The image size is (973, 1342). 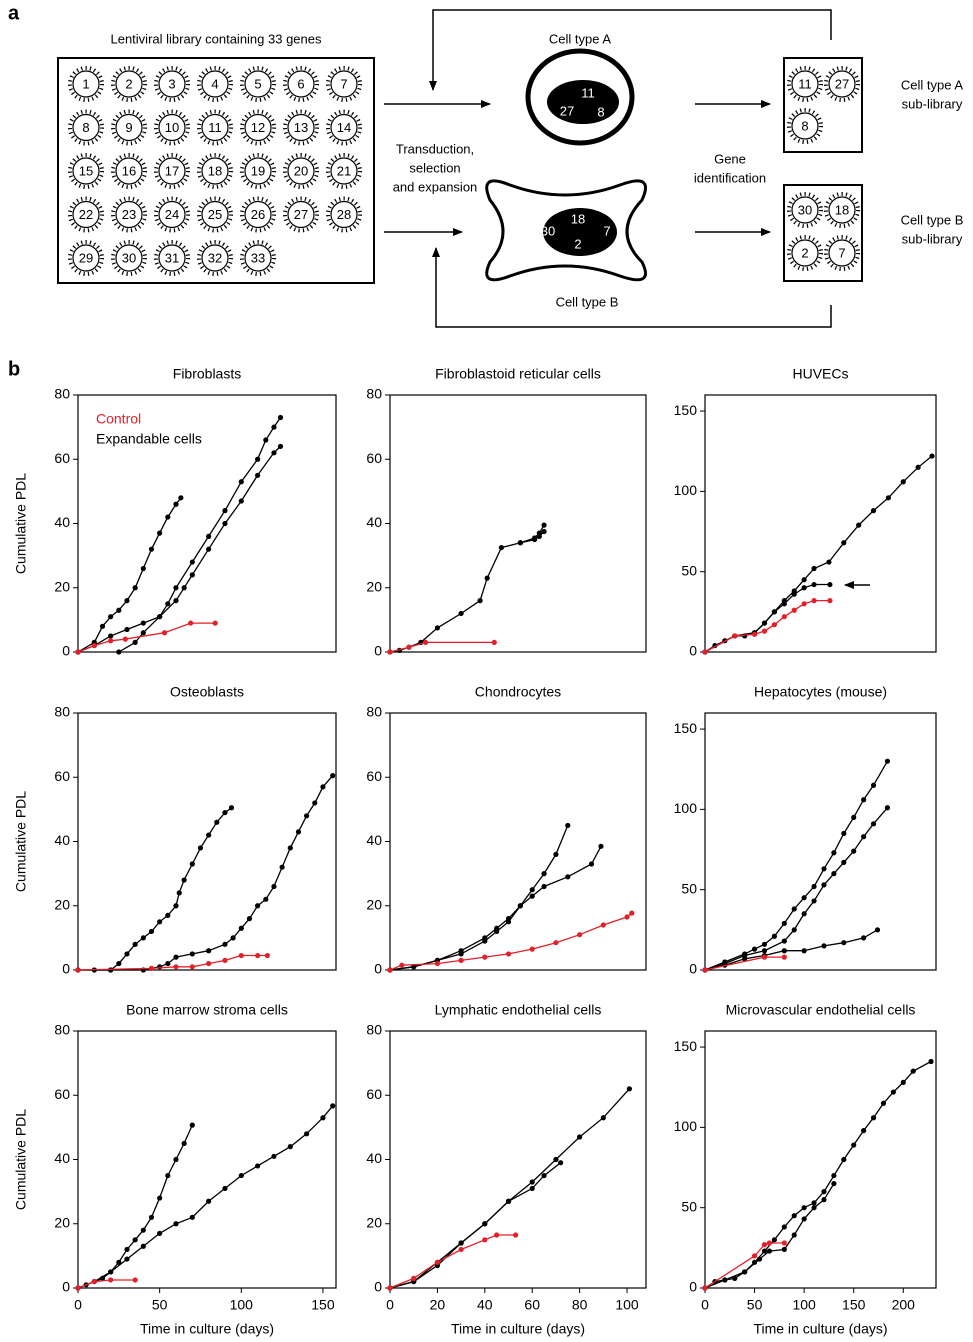 What do you see at coordinates (118, 419) in the screenshot?
I see `legend-entry: Control` at bounding box center [118, 419].